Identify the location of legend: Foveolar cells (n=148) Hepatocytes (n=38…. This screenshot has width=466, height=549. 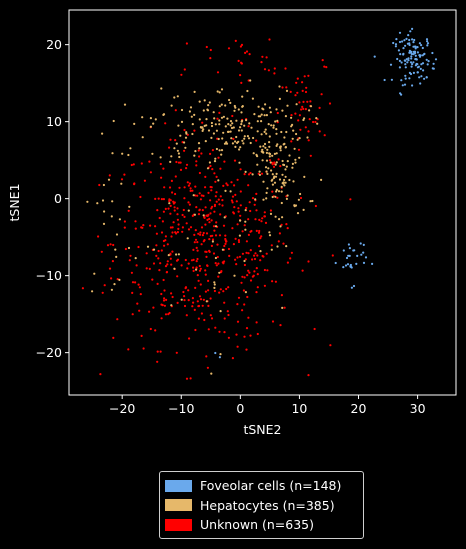
(261, 505).